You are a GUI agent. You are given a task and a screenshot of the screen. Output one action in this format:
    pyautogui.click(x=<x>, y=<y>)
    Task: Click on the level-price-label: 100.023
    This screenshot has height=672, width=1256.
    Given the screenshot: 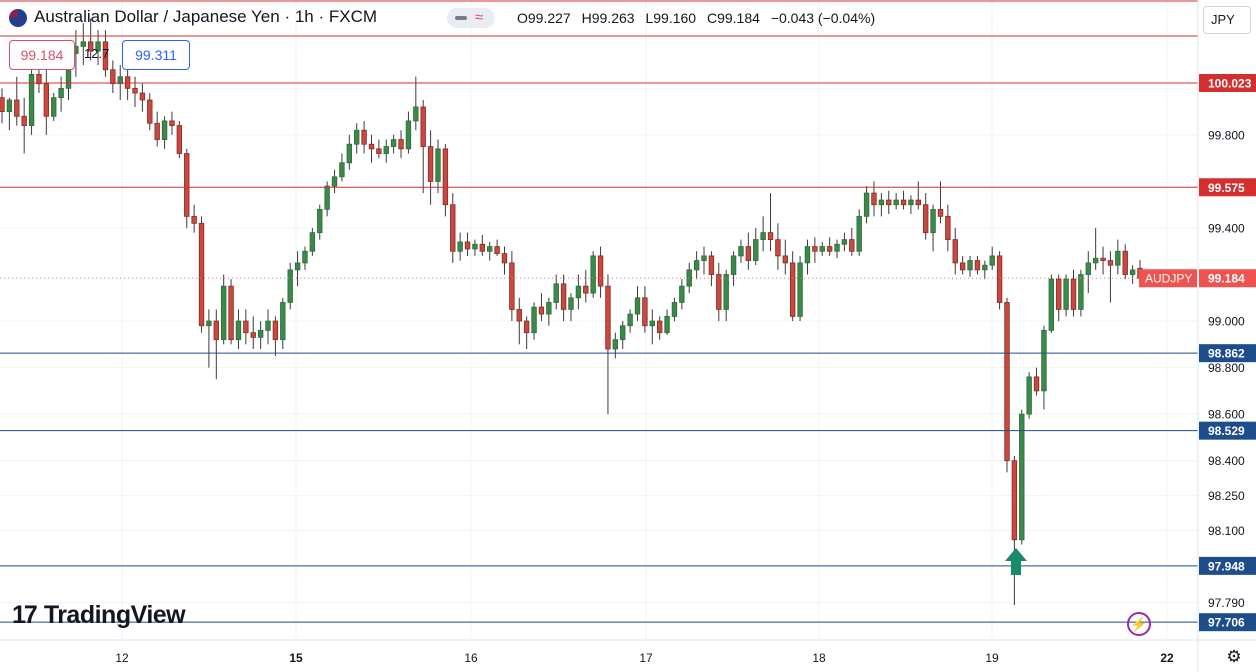 What is the action you would take?
    pyautogui.click(x=1230, y=84)
    